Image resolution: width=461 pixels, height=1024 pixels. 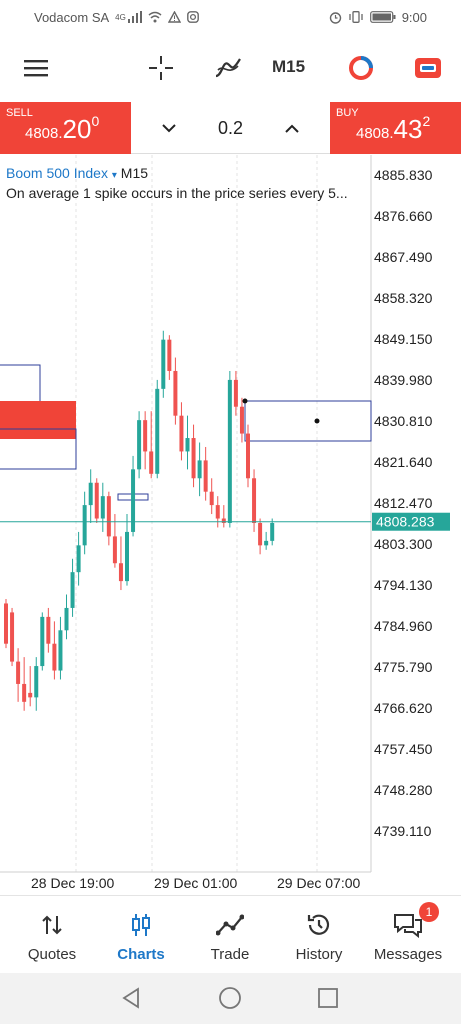 I want to click on recents-button, so click(x=328, y=998).